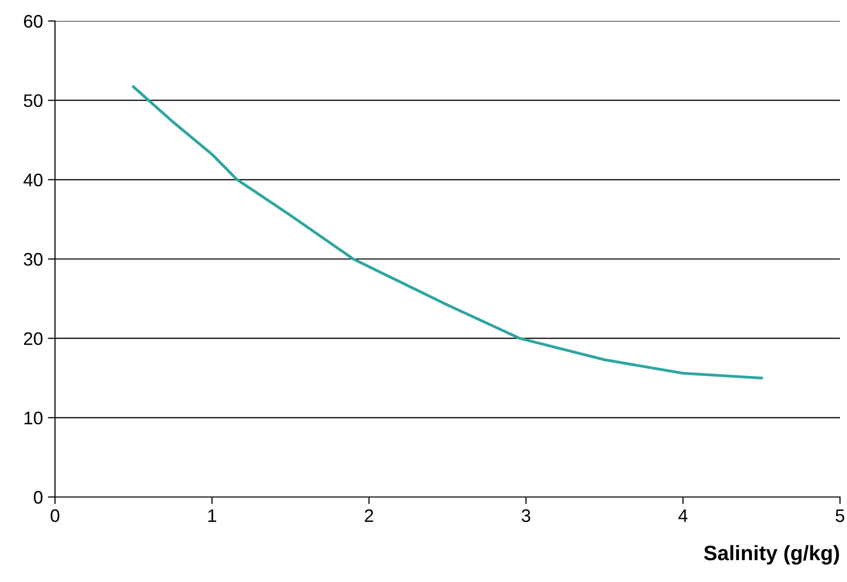 Image resolution: width=847 pixels, height=582 pixels. What do you see at coordinates (33, 339) in the screenshot?
I see `y-tick-label: 20` at bounding box center [33, 339].